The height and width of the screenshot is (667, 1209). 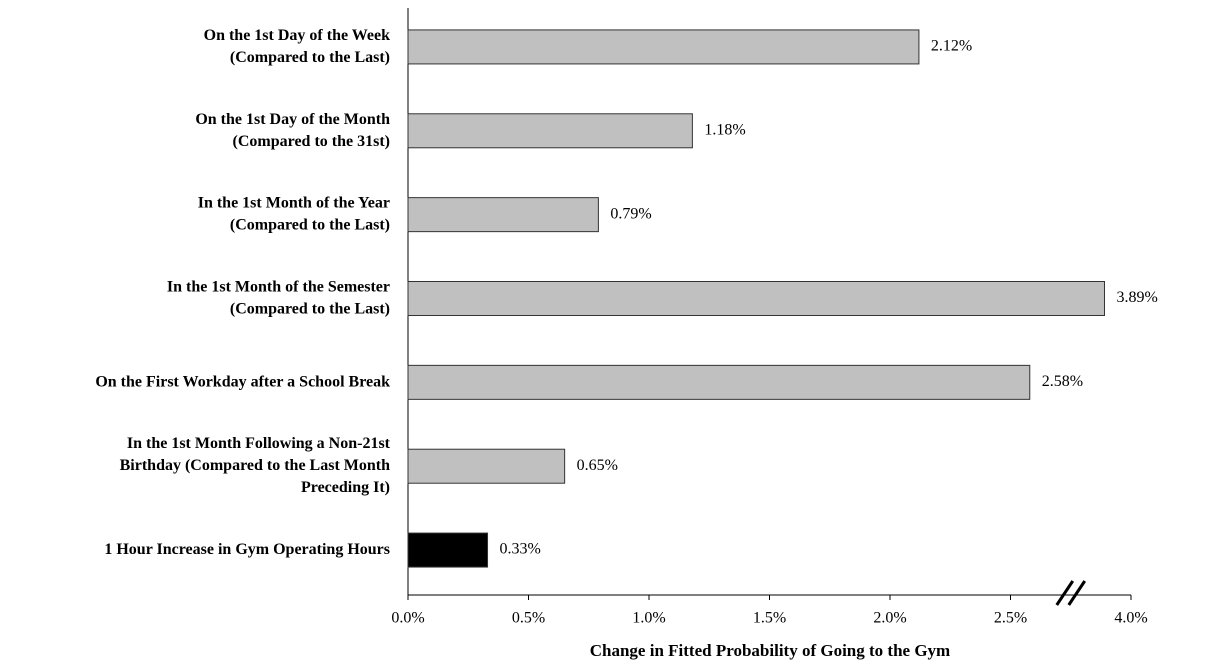 I want to click on x-tick-label: 1.0%, so click(x=648, y=618).